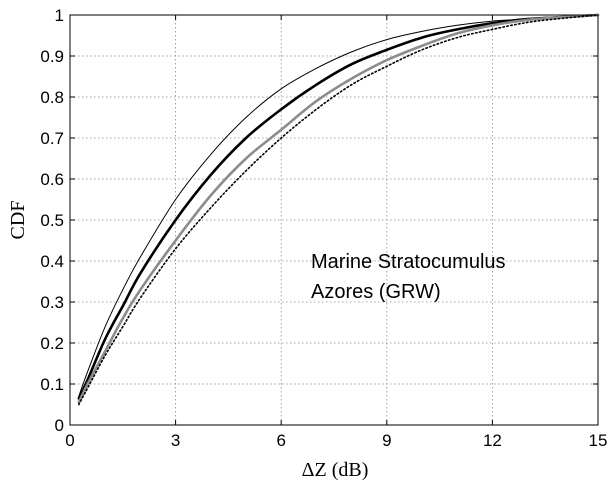  I want to click on y-tick-label: 0.9, so click(52, 56).